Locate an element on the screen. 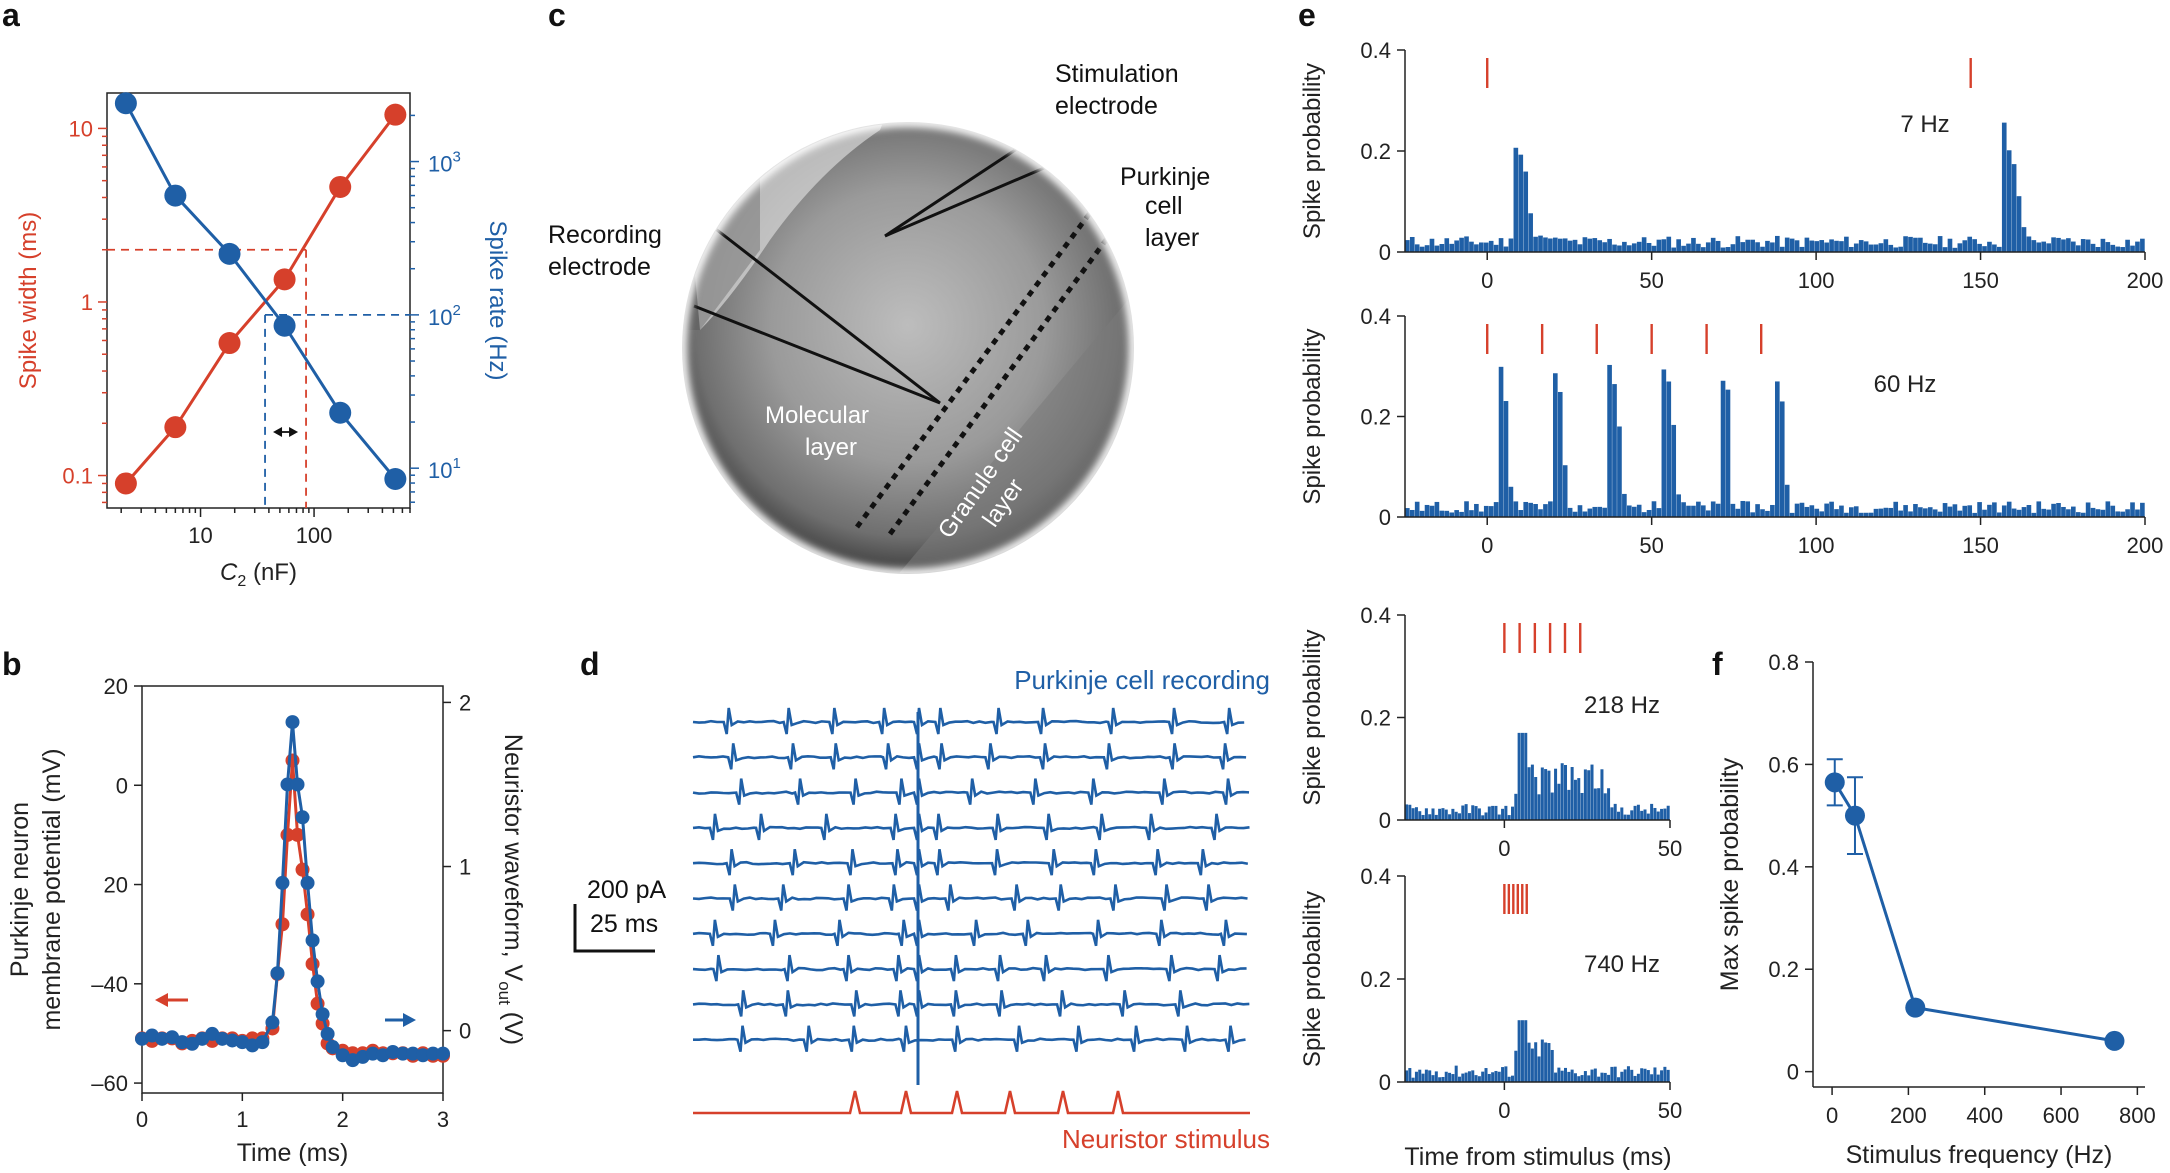 The width and height of the screenshot is (2170, 1173). x-axis-label: Stimulus frequency (Hz) is located at coordinates (1979, 1155).